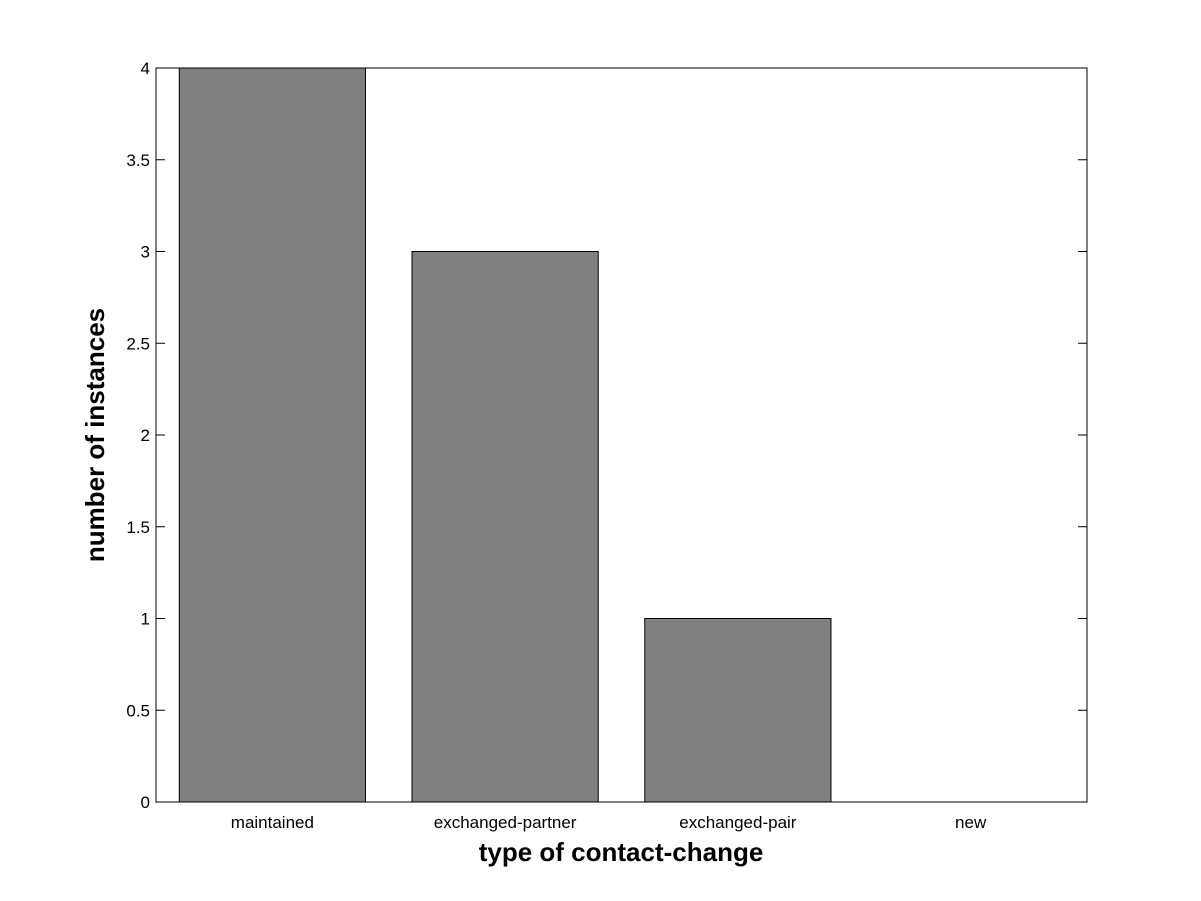 This screenshot has height=901, width=1201. What do you see at coordinates (738, 710) in the screenshot?
I see `bar-exchanged-pair` at bounding box center [738, 710].